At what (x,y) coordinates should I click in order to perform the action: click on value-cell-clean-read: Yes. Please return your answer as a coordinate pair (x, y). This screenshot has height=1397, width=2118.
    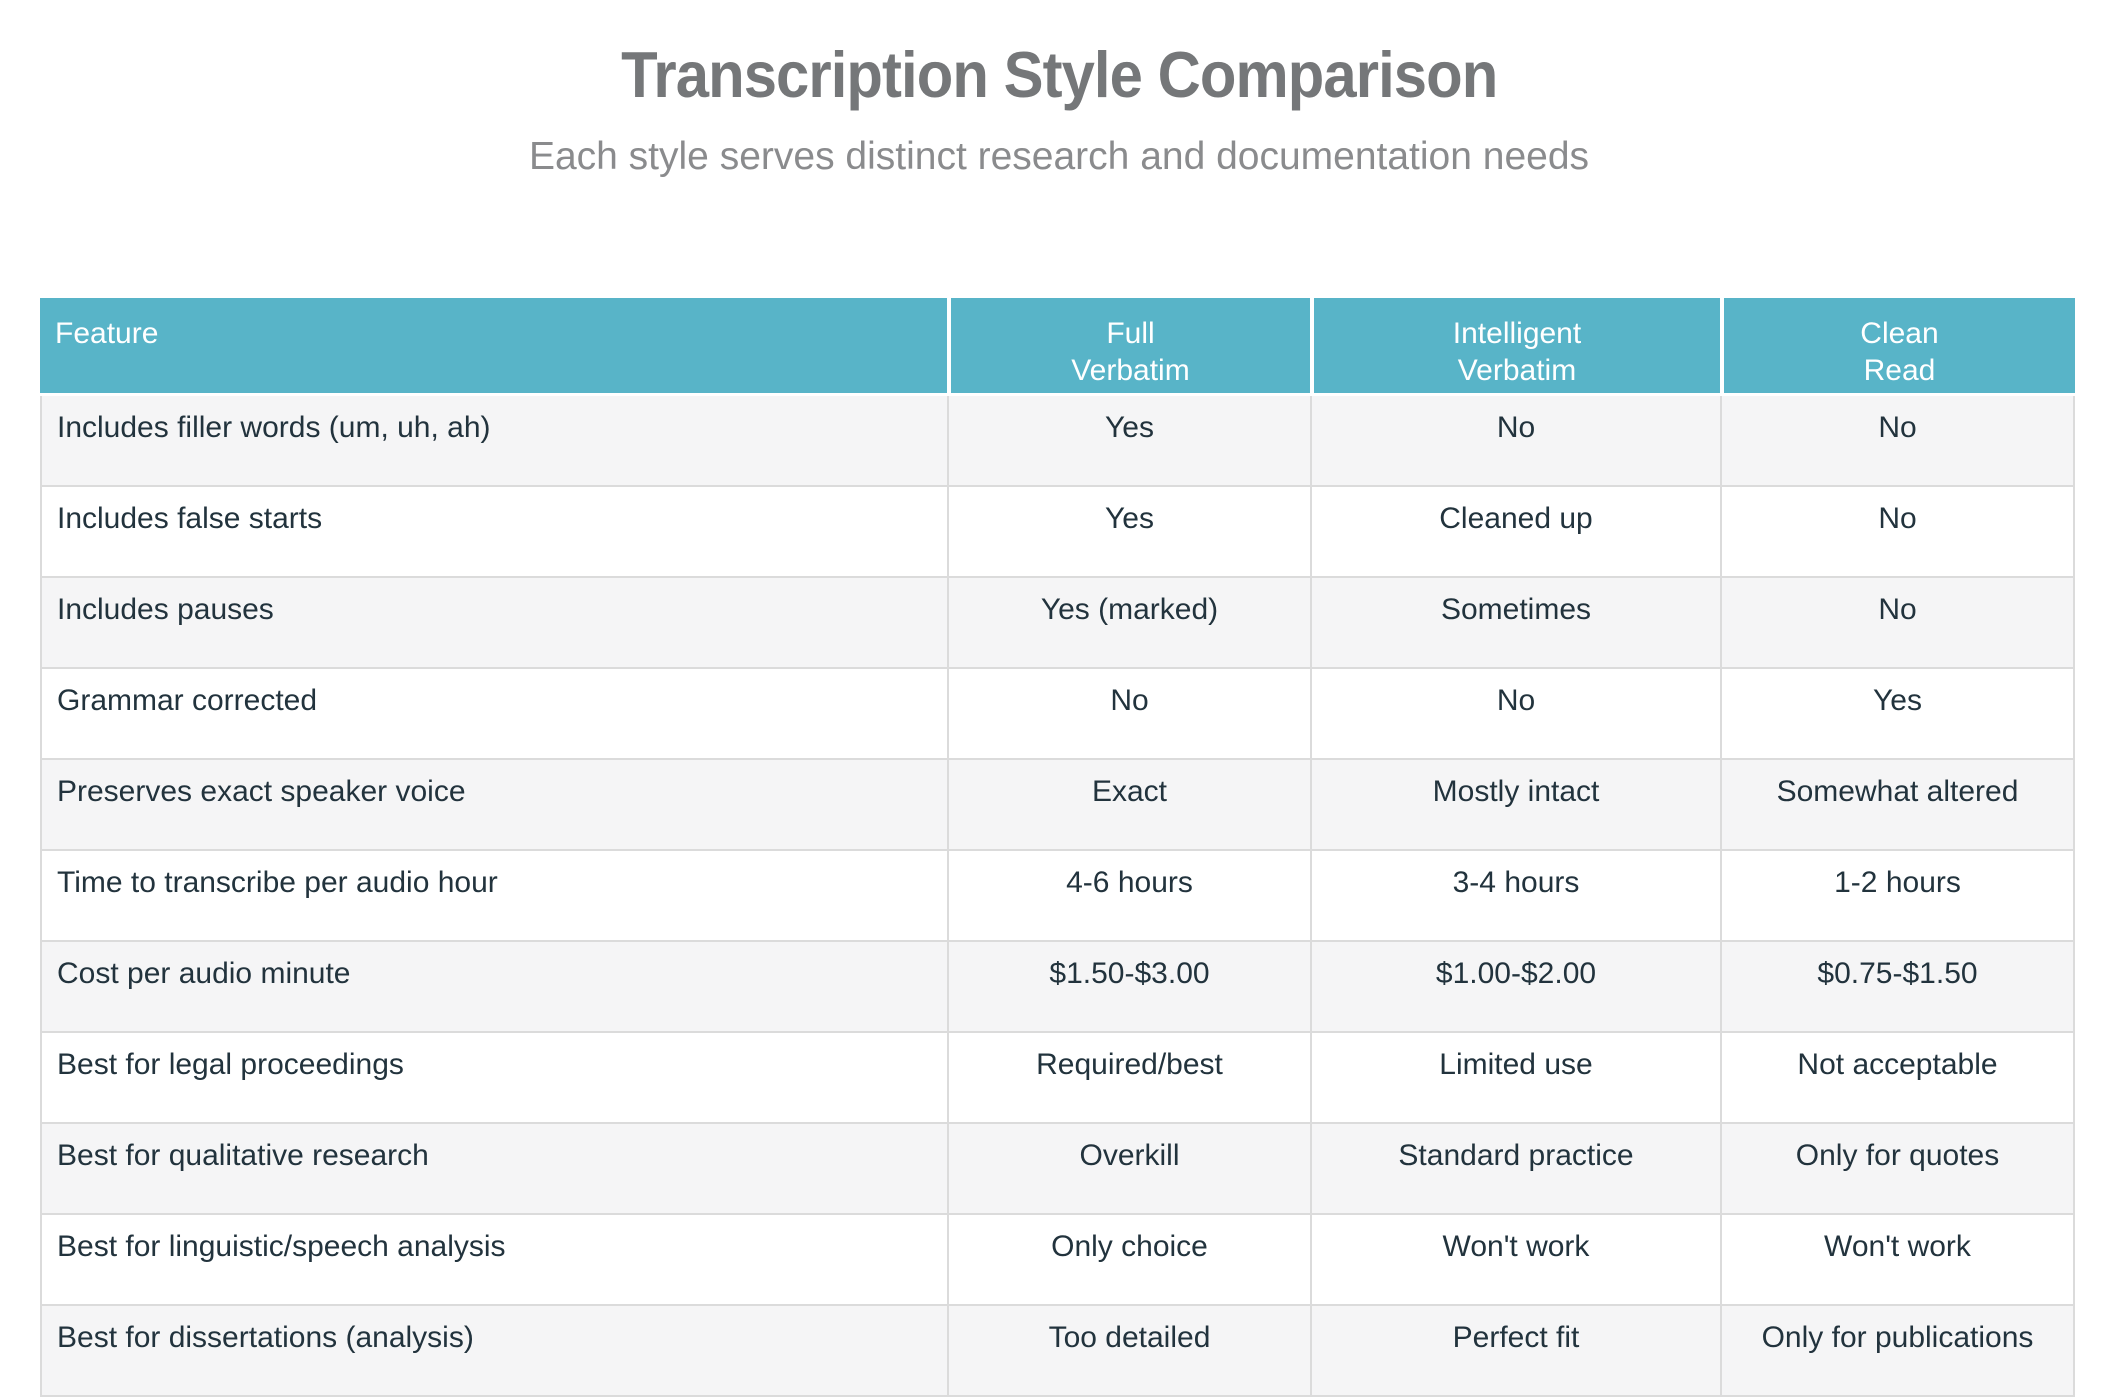
    Looking at the image, I should click on (1897, 714).